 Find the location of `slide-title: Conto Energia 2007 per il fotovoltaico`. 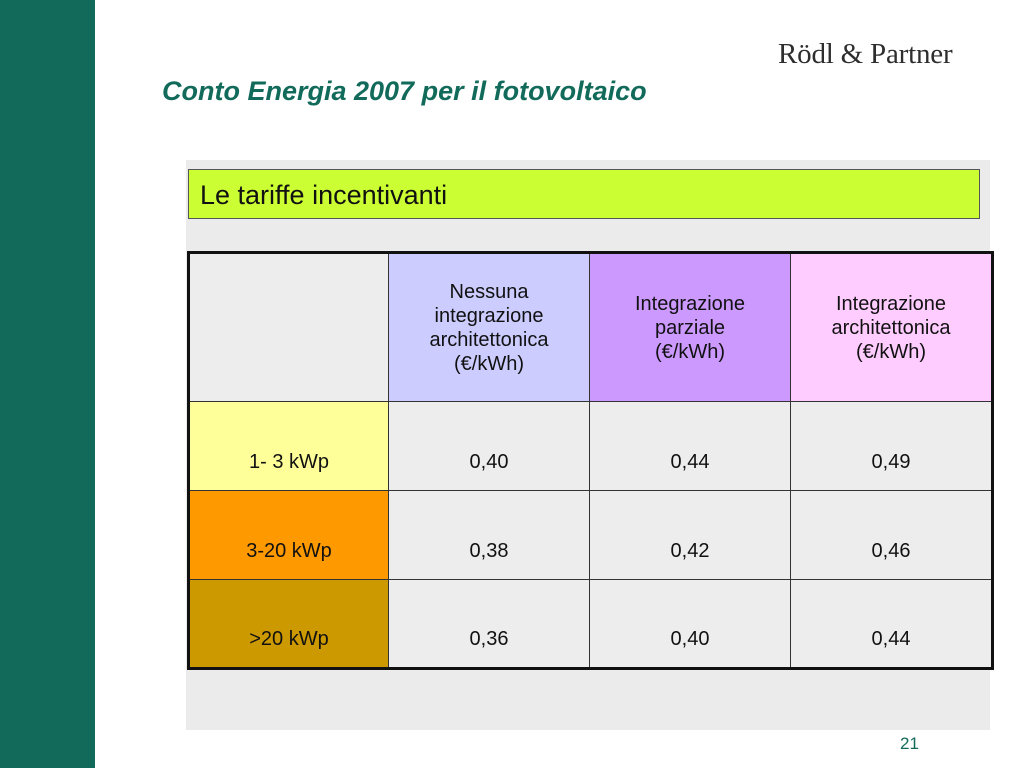

slide-title: Conto Energia 2007 per il fotovoltaico is located at coordinates (404, 91).